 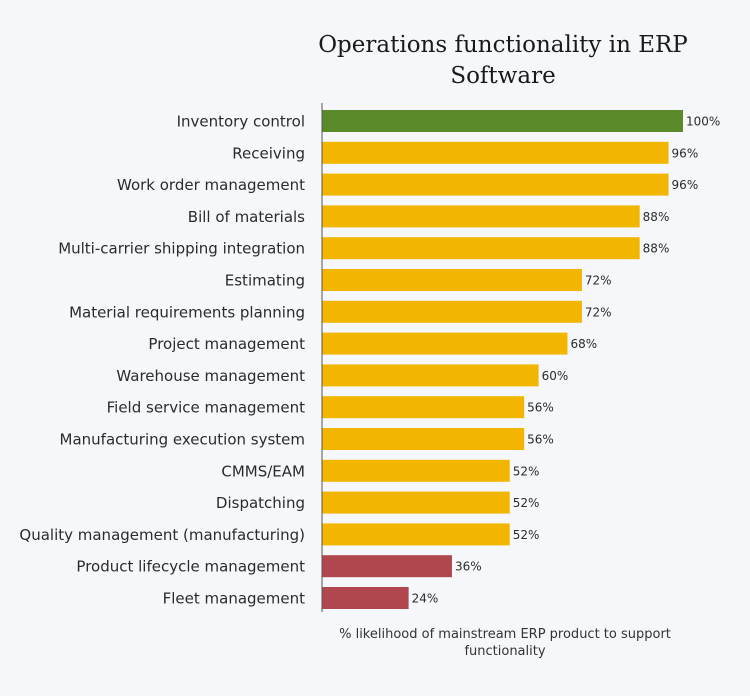 I want to click on value-label: 36%, so click(x=468, y=567).